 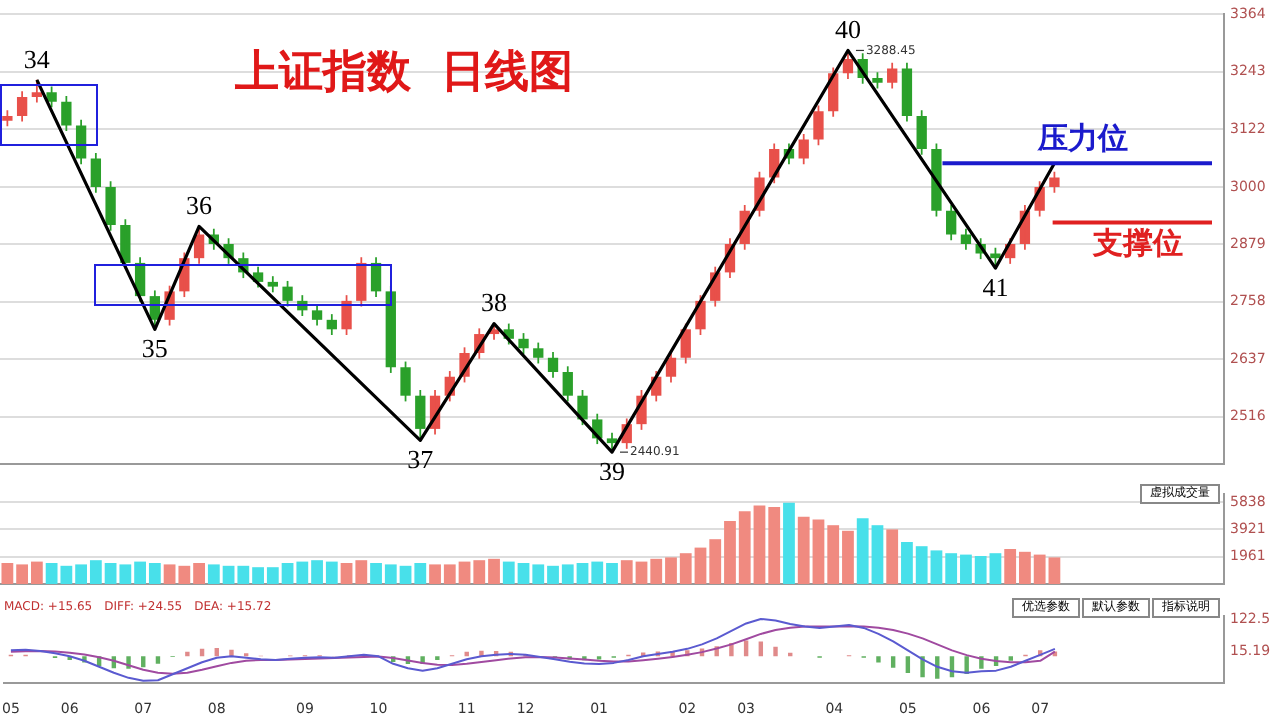 What do you see at coordinates (494, 302) in the screenshot?
I see `annotation: 38` at bounding box center [494, 302].